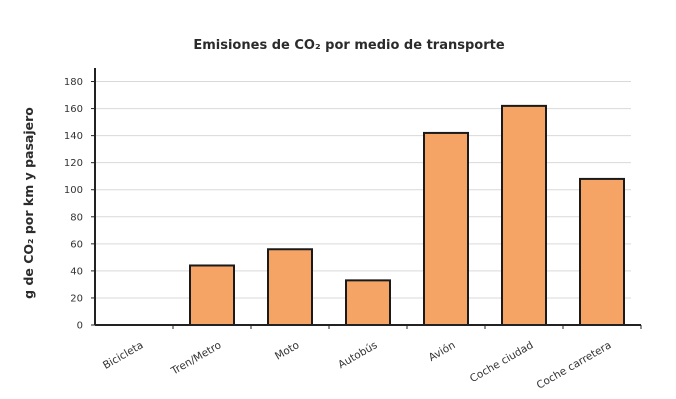 This screenshot has width=676, height=399. What do you see at coordinates (73, 204) in the screenshot?
I see `y-tick-labels: 0 20 40 60 80 100 120 140 160 180` at bounding box center [73, 204].